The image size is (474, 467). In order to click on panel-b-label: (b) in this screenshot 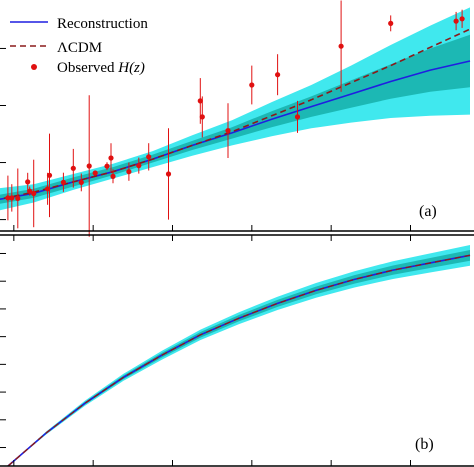, I will do `click(424, 444)`.